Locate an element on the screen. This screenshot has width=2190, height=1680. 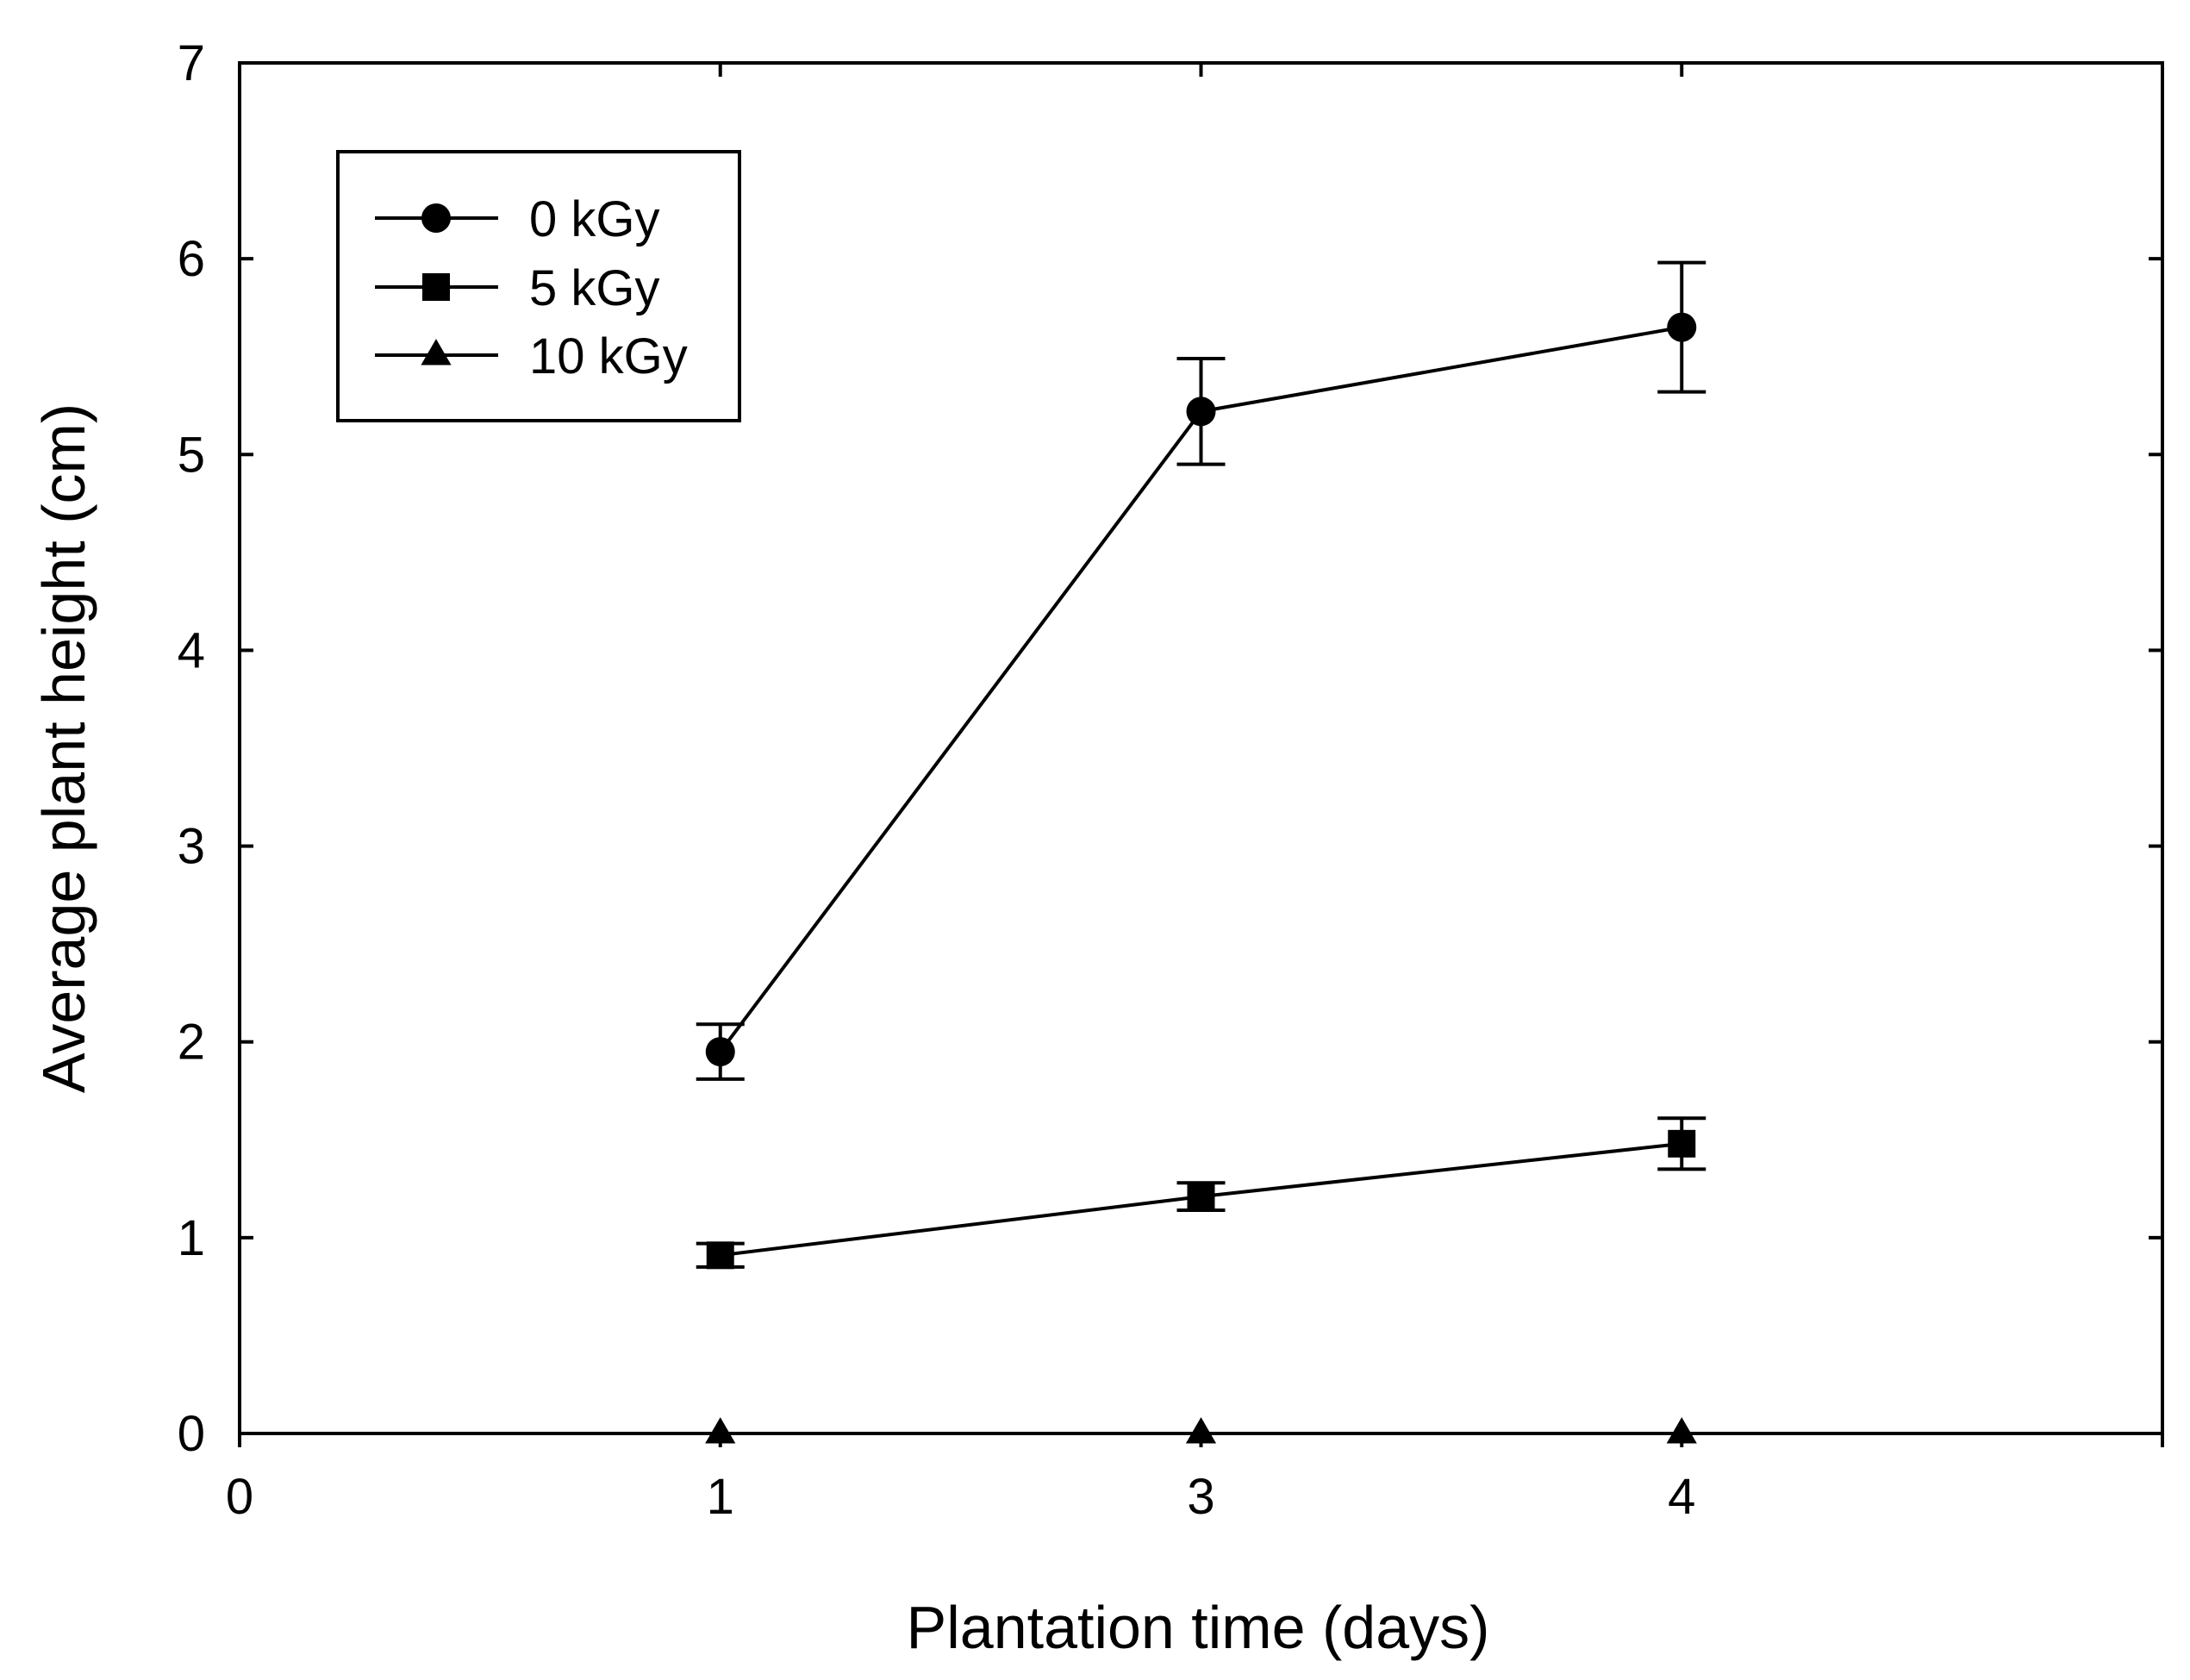
legend-label: 0 kGy is located at coordinates (595, 219).